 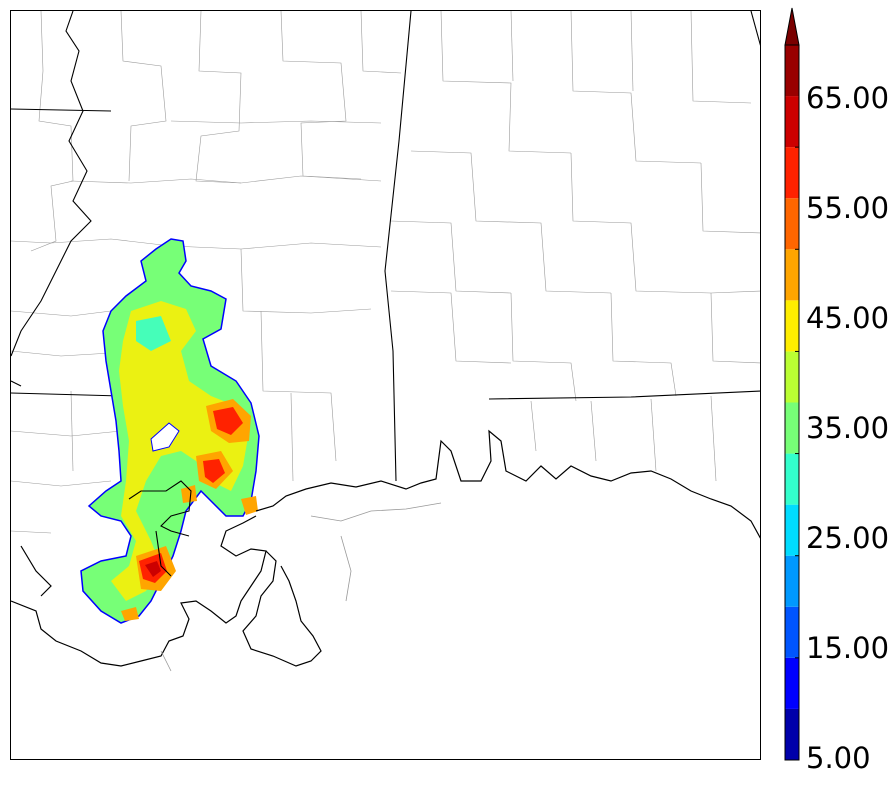 What do you see at coordinates (848, 98) in the screenshot?
I see `colorbar-label-65: 65.00` at bounding box center [848, 98].